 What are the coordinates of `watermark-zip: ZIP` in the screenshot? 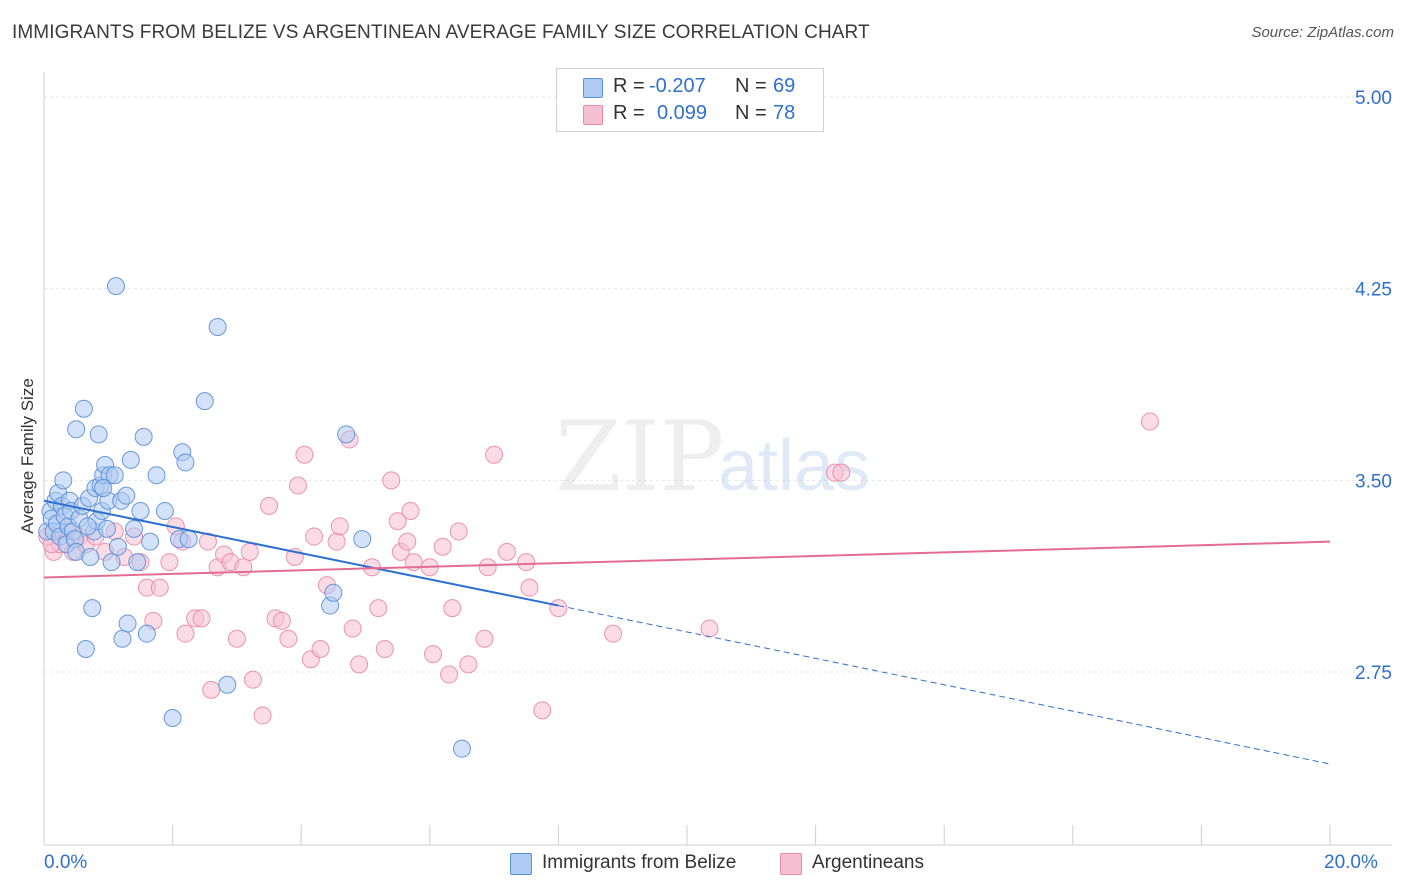 It's located at (639, 457).